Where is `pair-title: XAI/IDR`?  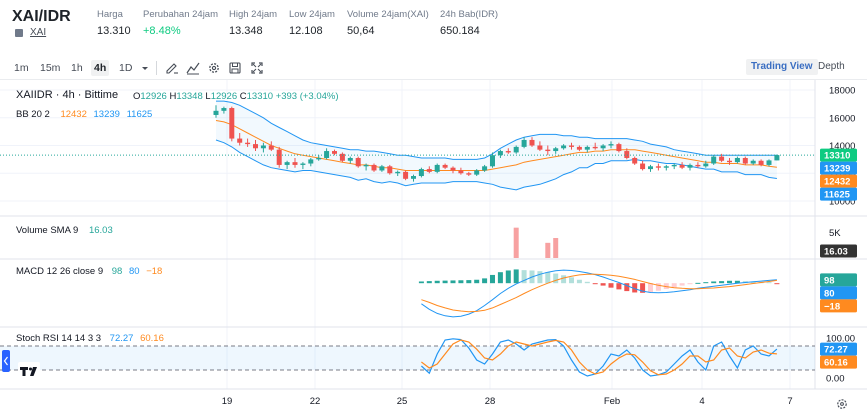 pair-title: XAI/IDR is located at coordinates (41, 16).